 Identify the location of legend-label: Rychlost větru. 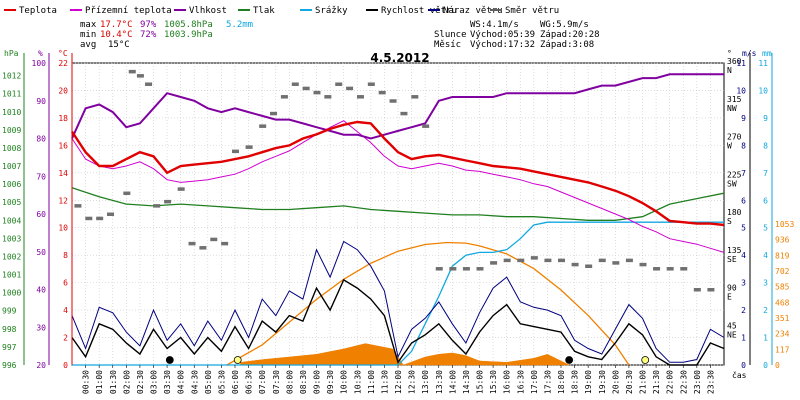
(419, 11).